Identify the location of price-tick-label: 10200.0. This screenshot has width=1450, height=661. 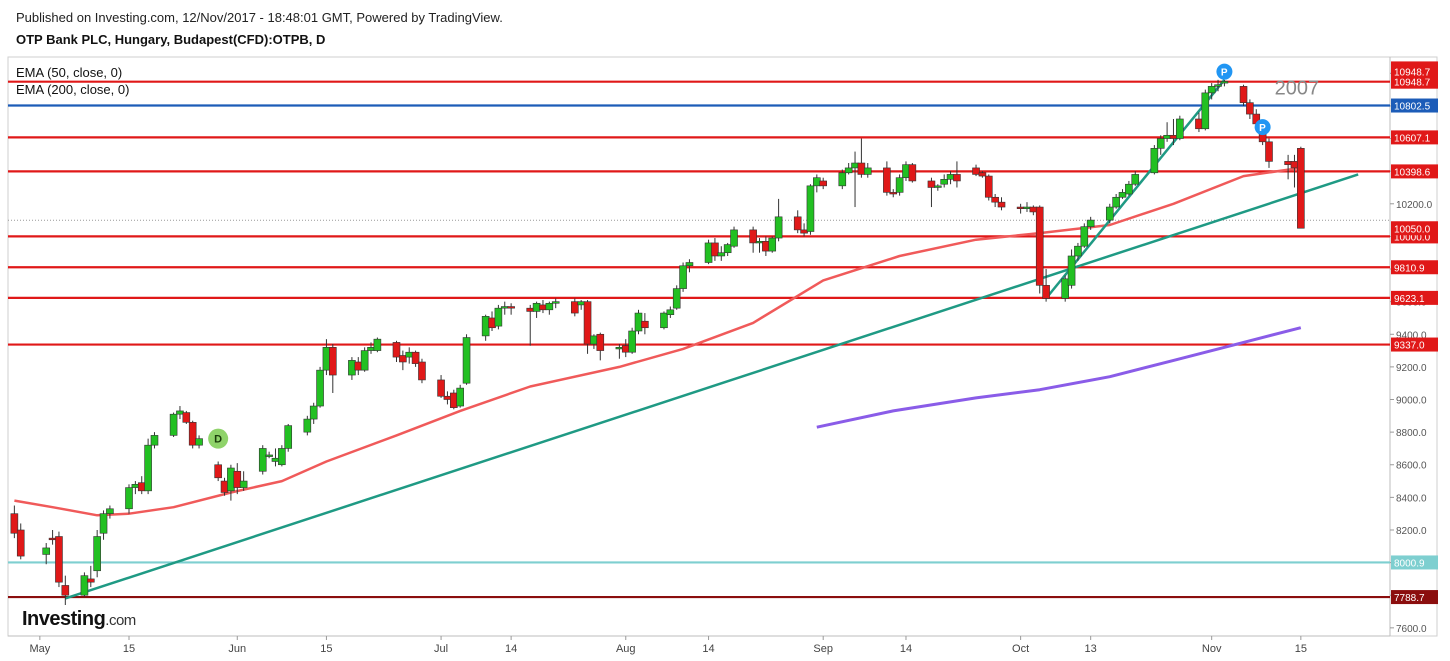
(1414, 205).